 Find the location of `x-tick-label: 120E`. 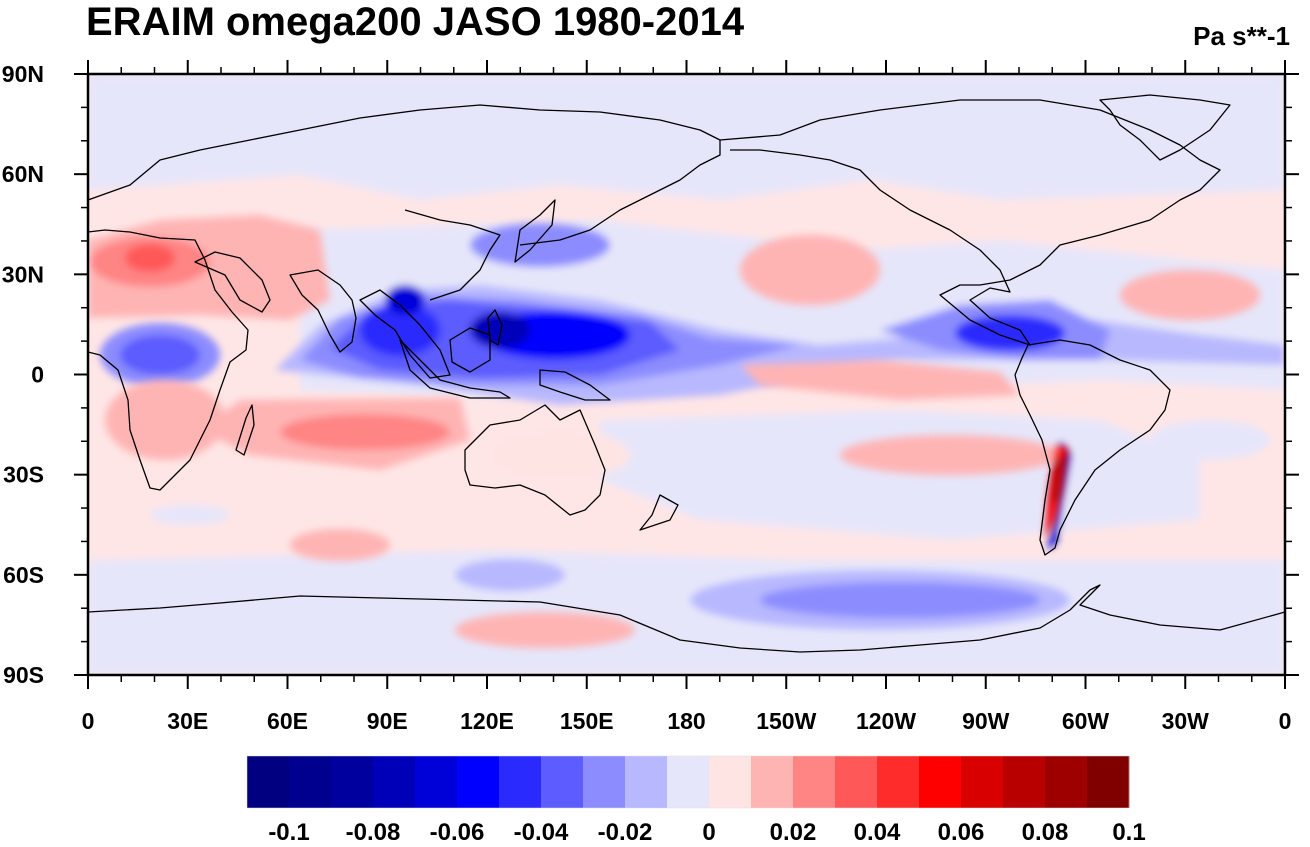

x-tick-label: 120E is located at coordinates (487, 721).